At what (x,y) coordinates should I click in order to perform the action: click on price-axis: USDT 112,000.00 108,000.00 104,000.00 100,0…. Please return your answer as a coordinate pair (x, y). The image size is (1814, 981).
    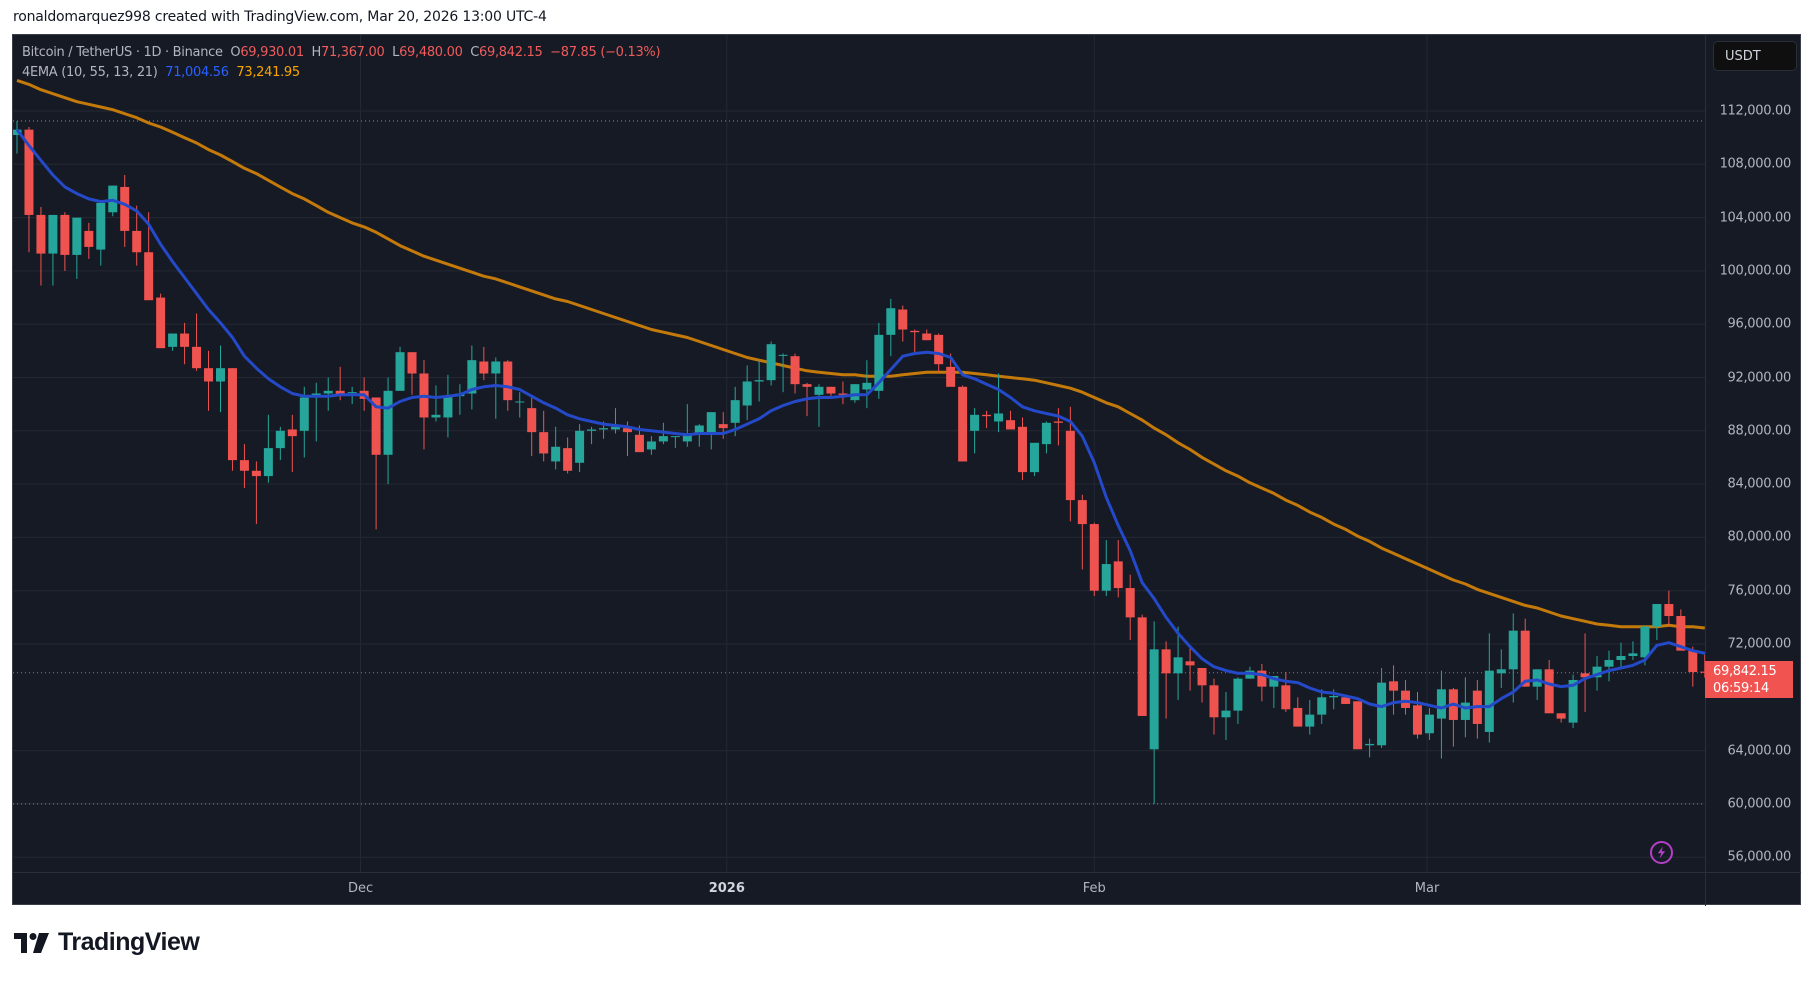
    Looking at the image, I should click on (1753, 453).